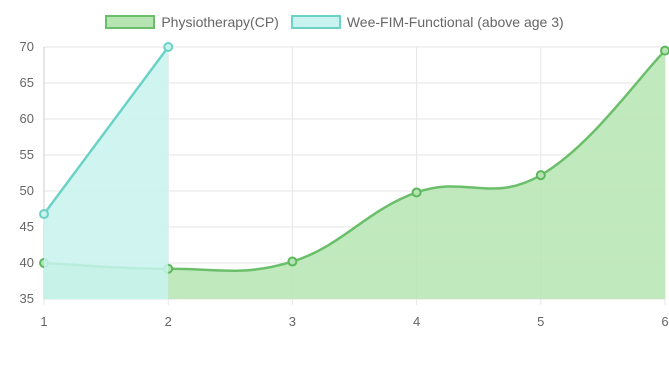 This screenshot has width=669, height=367. What do you see at coordinates (27, 298) in the screenshot?
I see `y-tick-label: 35` at bounding box center [27, 298].